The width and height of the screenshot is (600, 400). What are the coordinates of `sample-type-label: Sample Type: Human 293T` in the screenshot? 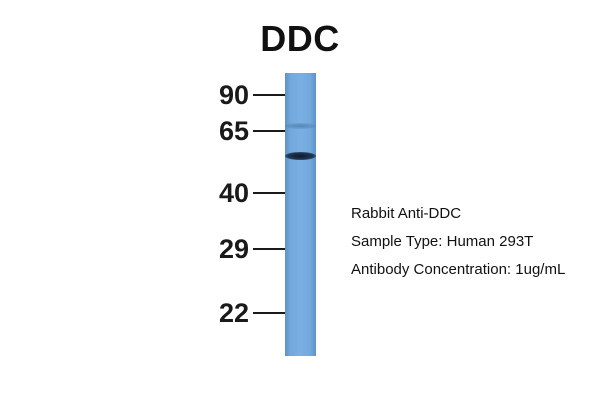 It's located at (442, 241).